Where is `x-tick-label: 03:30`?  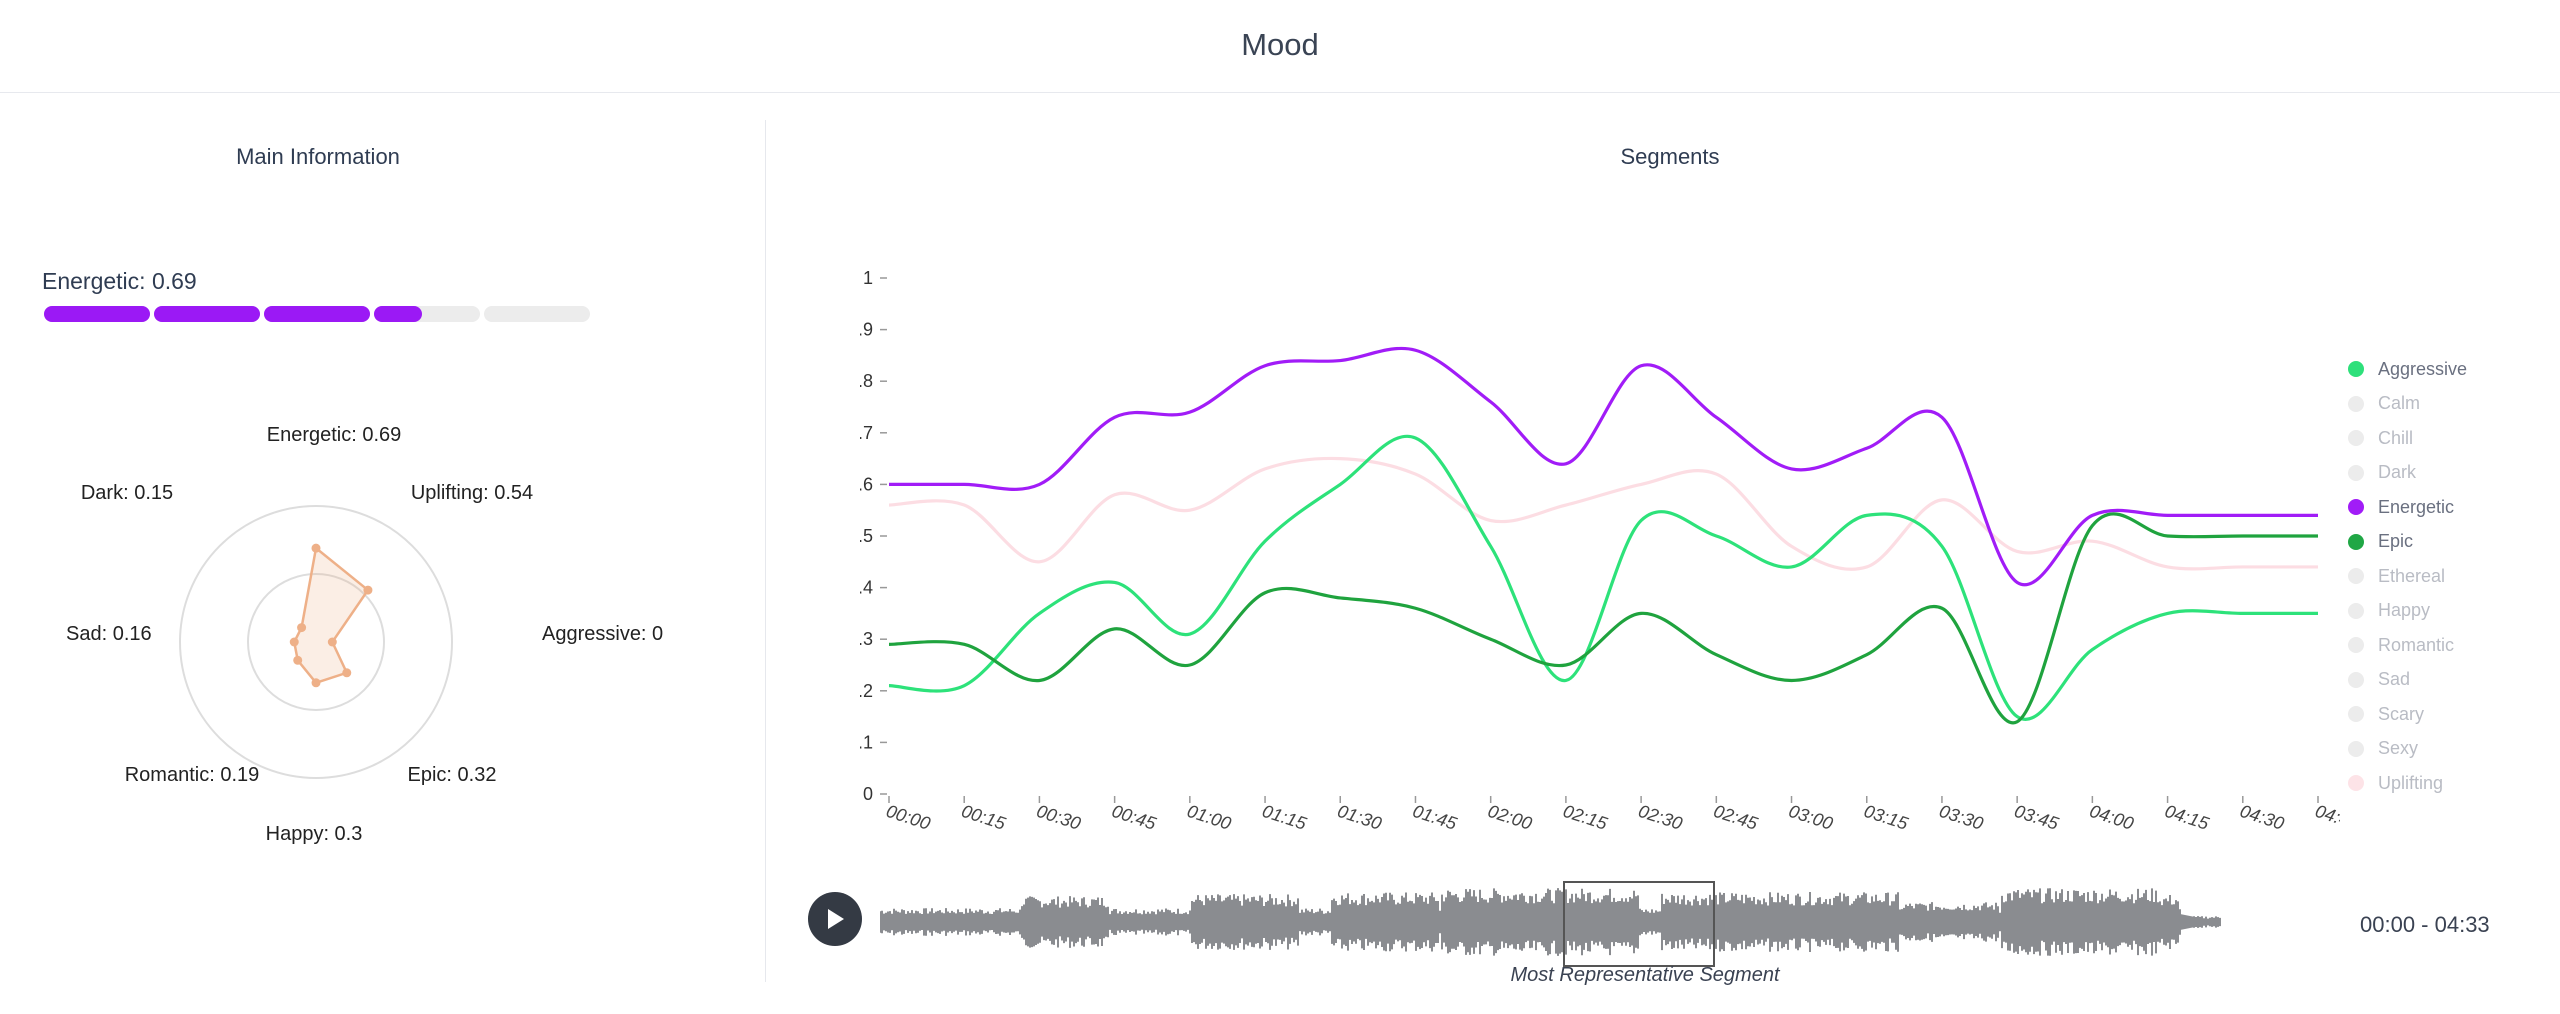
x-tick-label: 03:30 is located at coordinates (1961, 817).